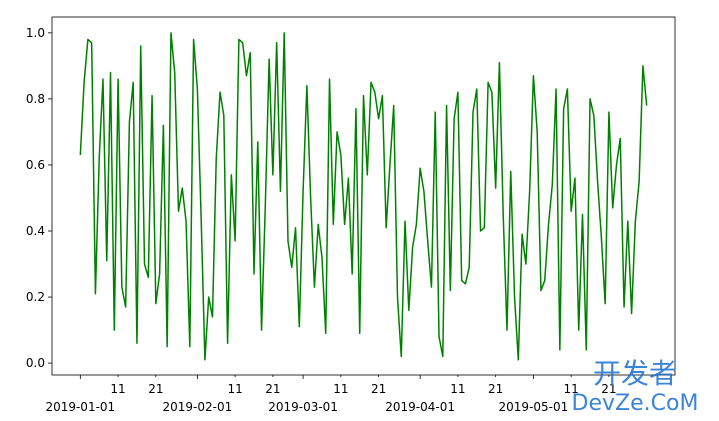 The image size is (719, 421). I want to click on y-tick-label: 0.8, so click(35, 99).